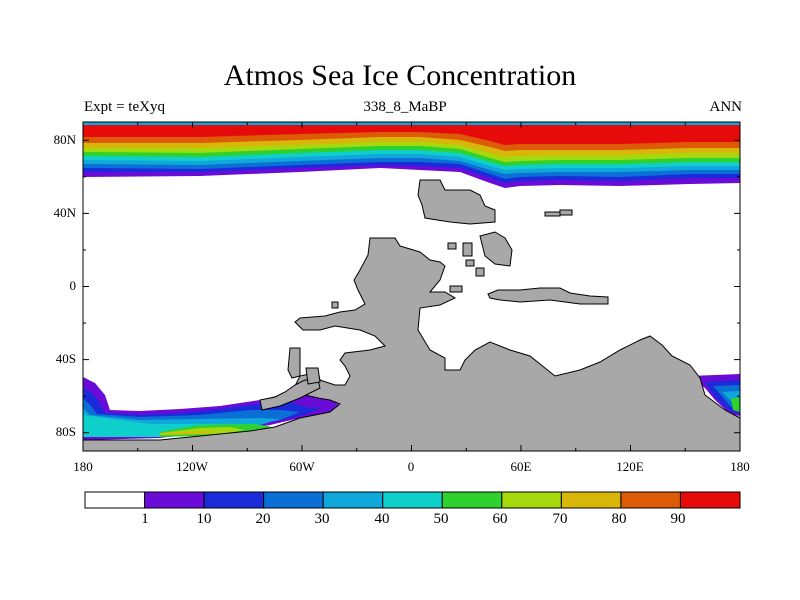 This screenshot has width=800, height=600. I want to click on lon-tick-180w: 180, so click(83, 466).